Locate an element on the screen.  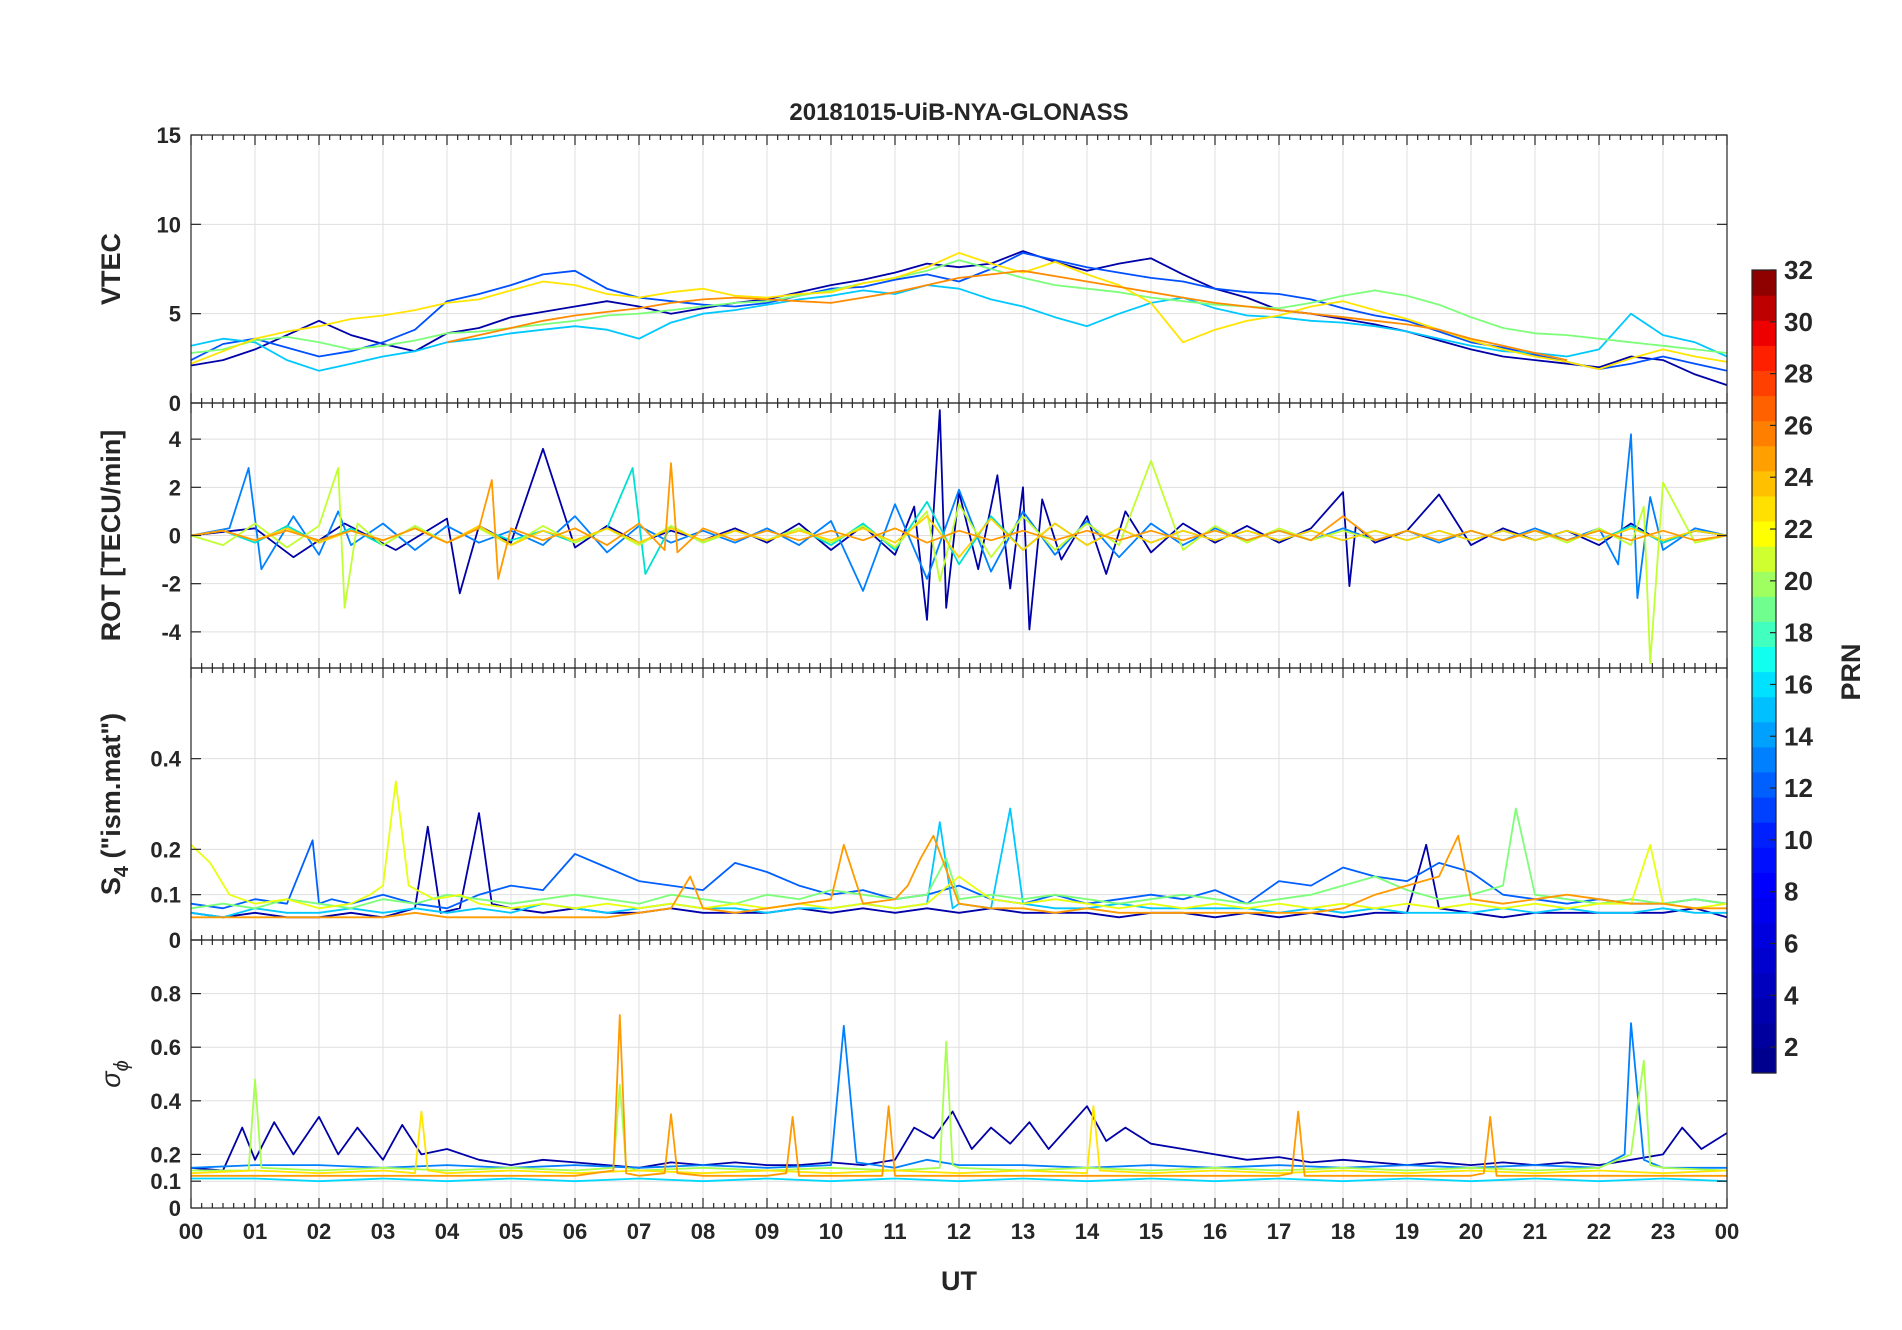
y-tick-label: 4 is located at coordinates (175, 439).